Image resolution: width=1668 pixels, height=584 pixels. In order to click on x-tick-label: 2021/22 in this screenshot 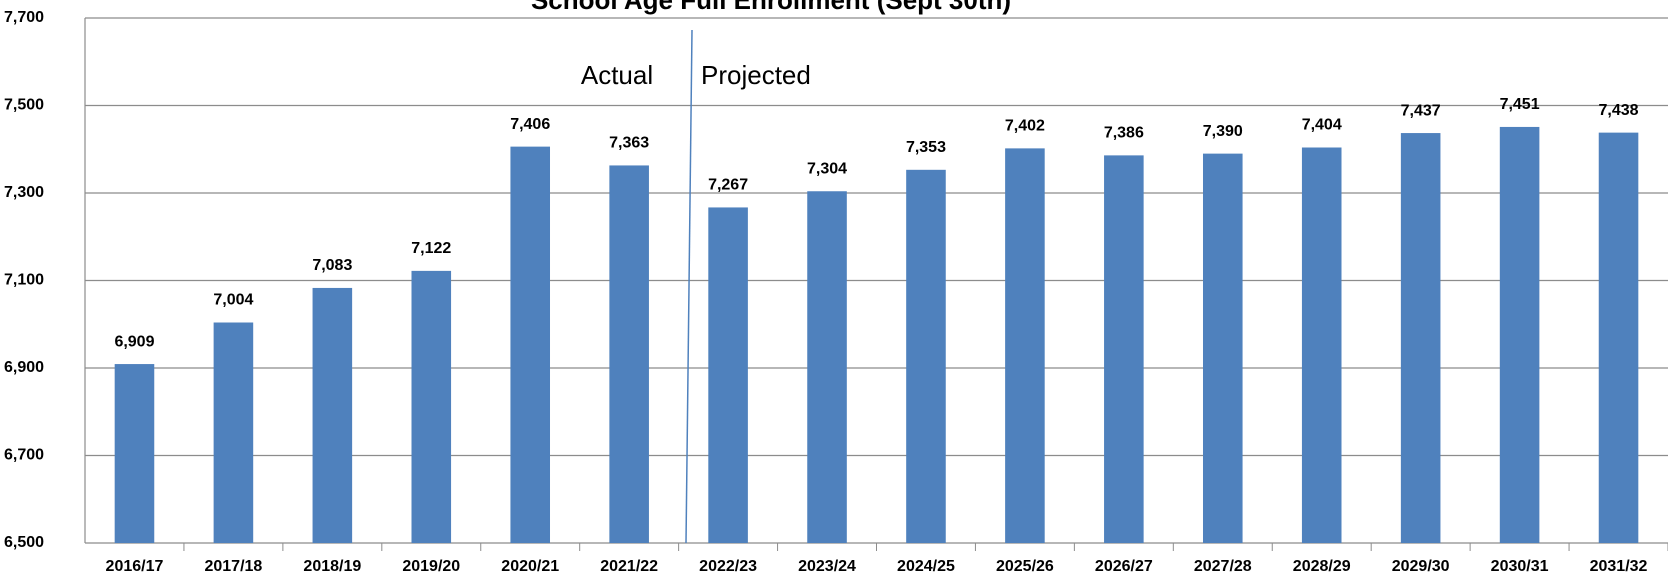, I will do `click(629, 566)`.